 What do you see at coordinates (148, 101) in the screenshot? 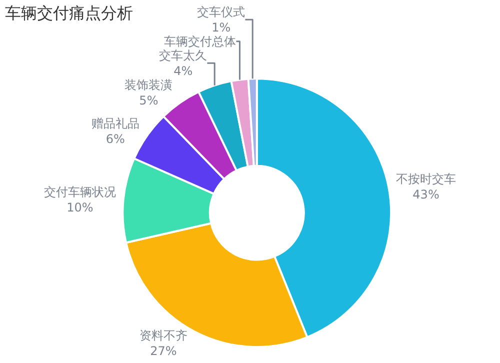
I see `data-label: 5%` at bounding box center [148, 101].